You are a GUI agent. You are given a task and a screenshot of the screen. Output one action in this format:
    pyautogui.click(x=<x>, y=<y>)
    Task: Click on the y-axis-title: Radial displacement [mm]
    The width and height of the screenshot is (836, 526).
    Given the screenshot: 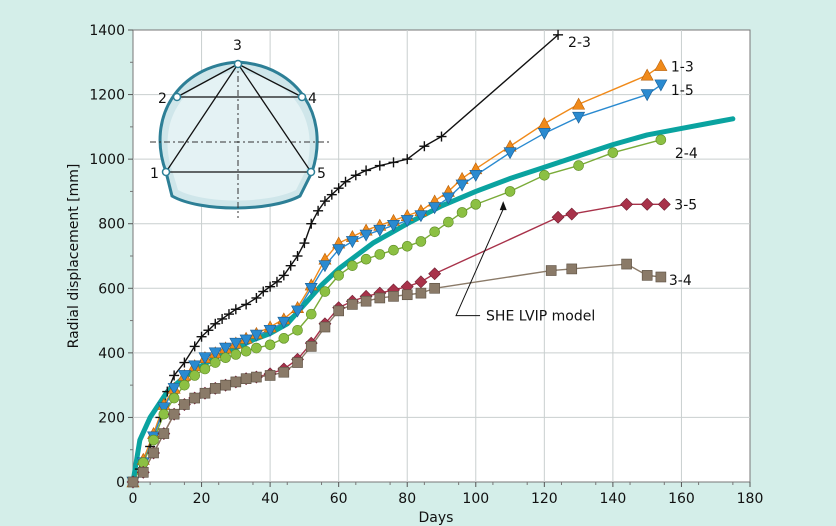 What is the action you would take?
    pyautogui.click(x=74, y=256)
    